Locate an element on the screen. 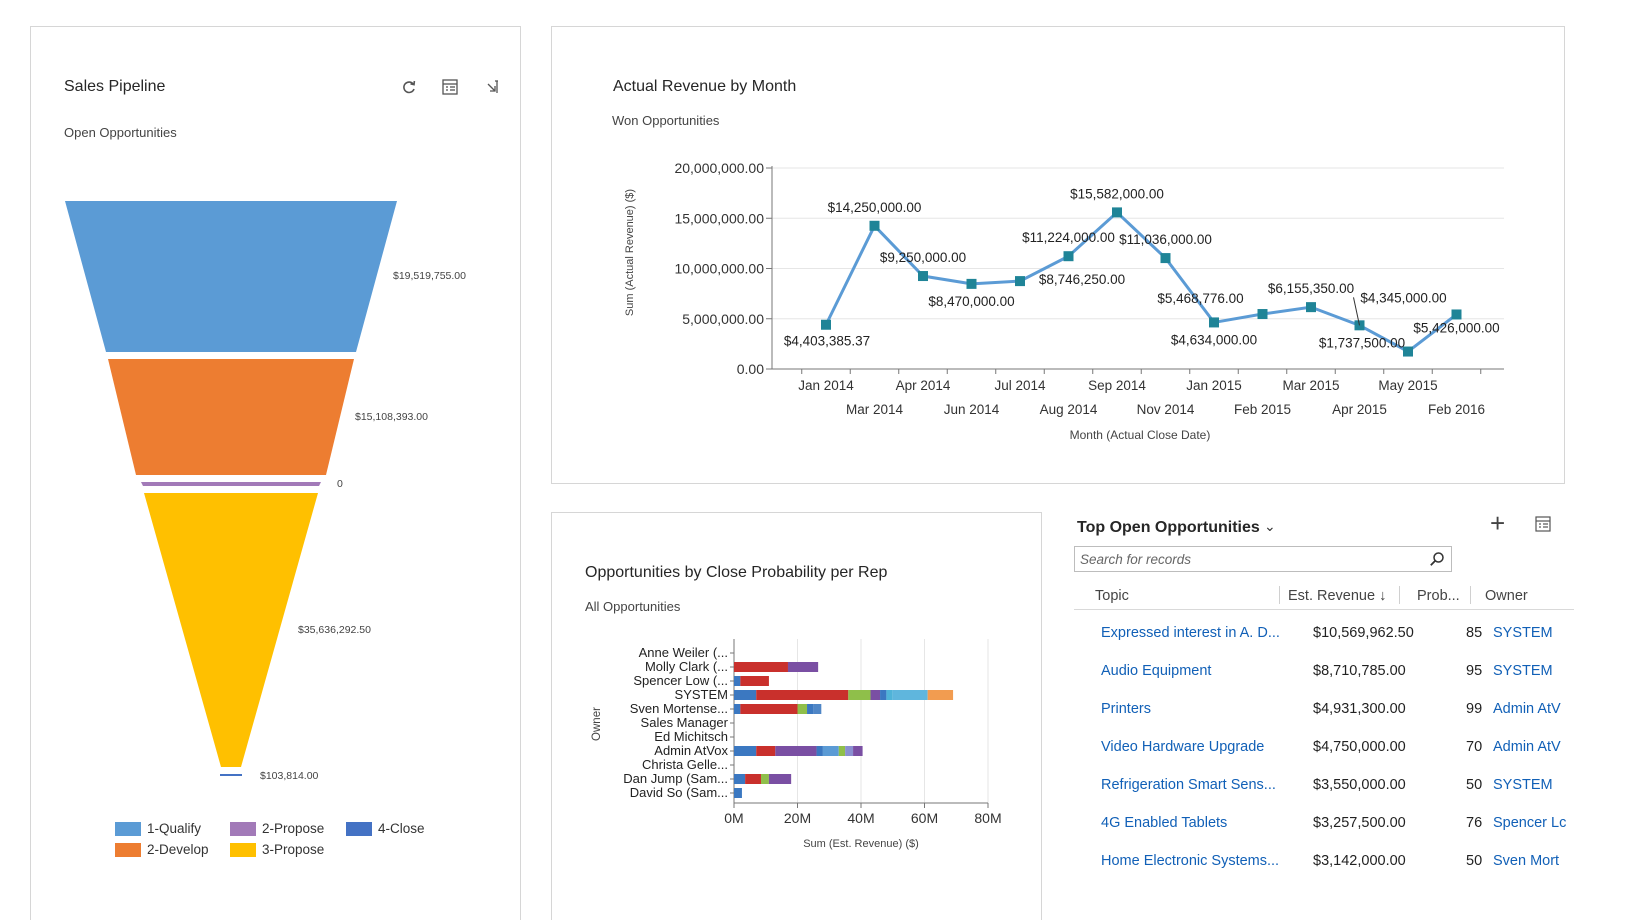 This screenshot has width=1636, height=920. y-axis-title: Sum (Actual Revenue) ($) is located at coordinates (630, 252).